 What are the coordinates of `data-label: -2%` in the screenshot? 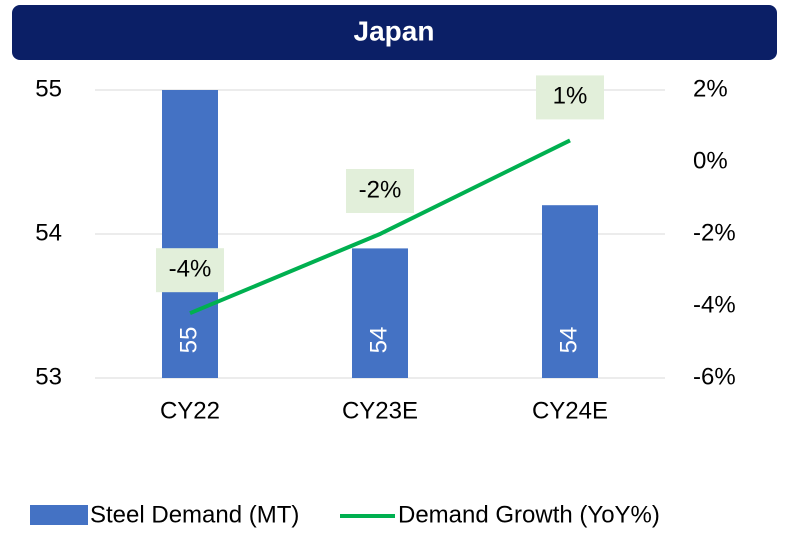 It's located at (380, 189).